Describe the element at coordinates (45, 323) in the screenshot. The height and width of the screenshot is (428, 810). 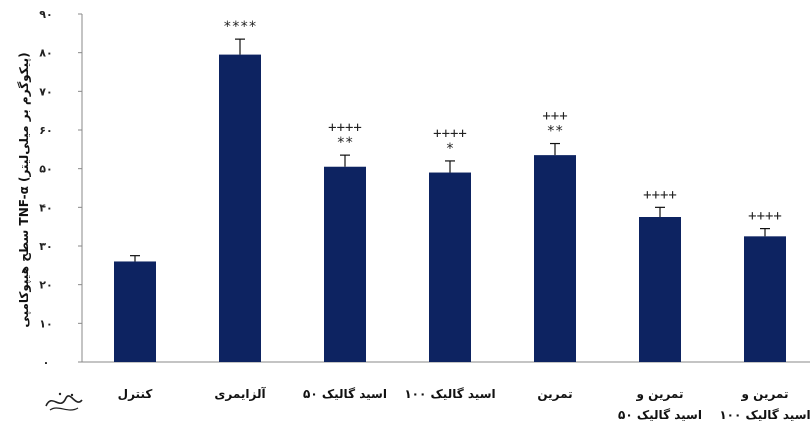
I see `y-tick-label: ۱۰` at that location.